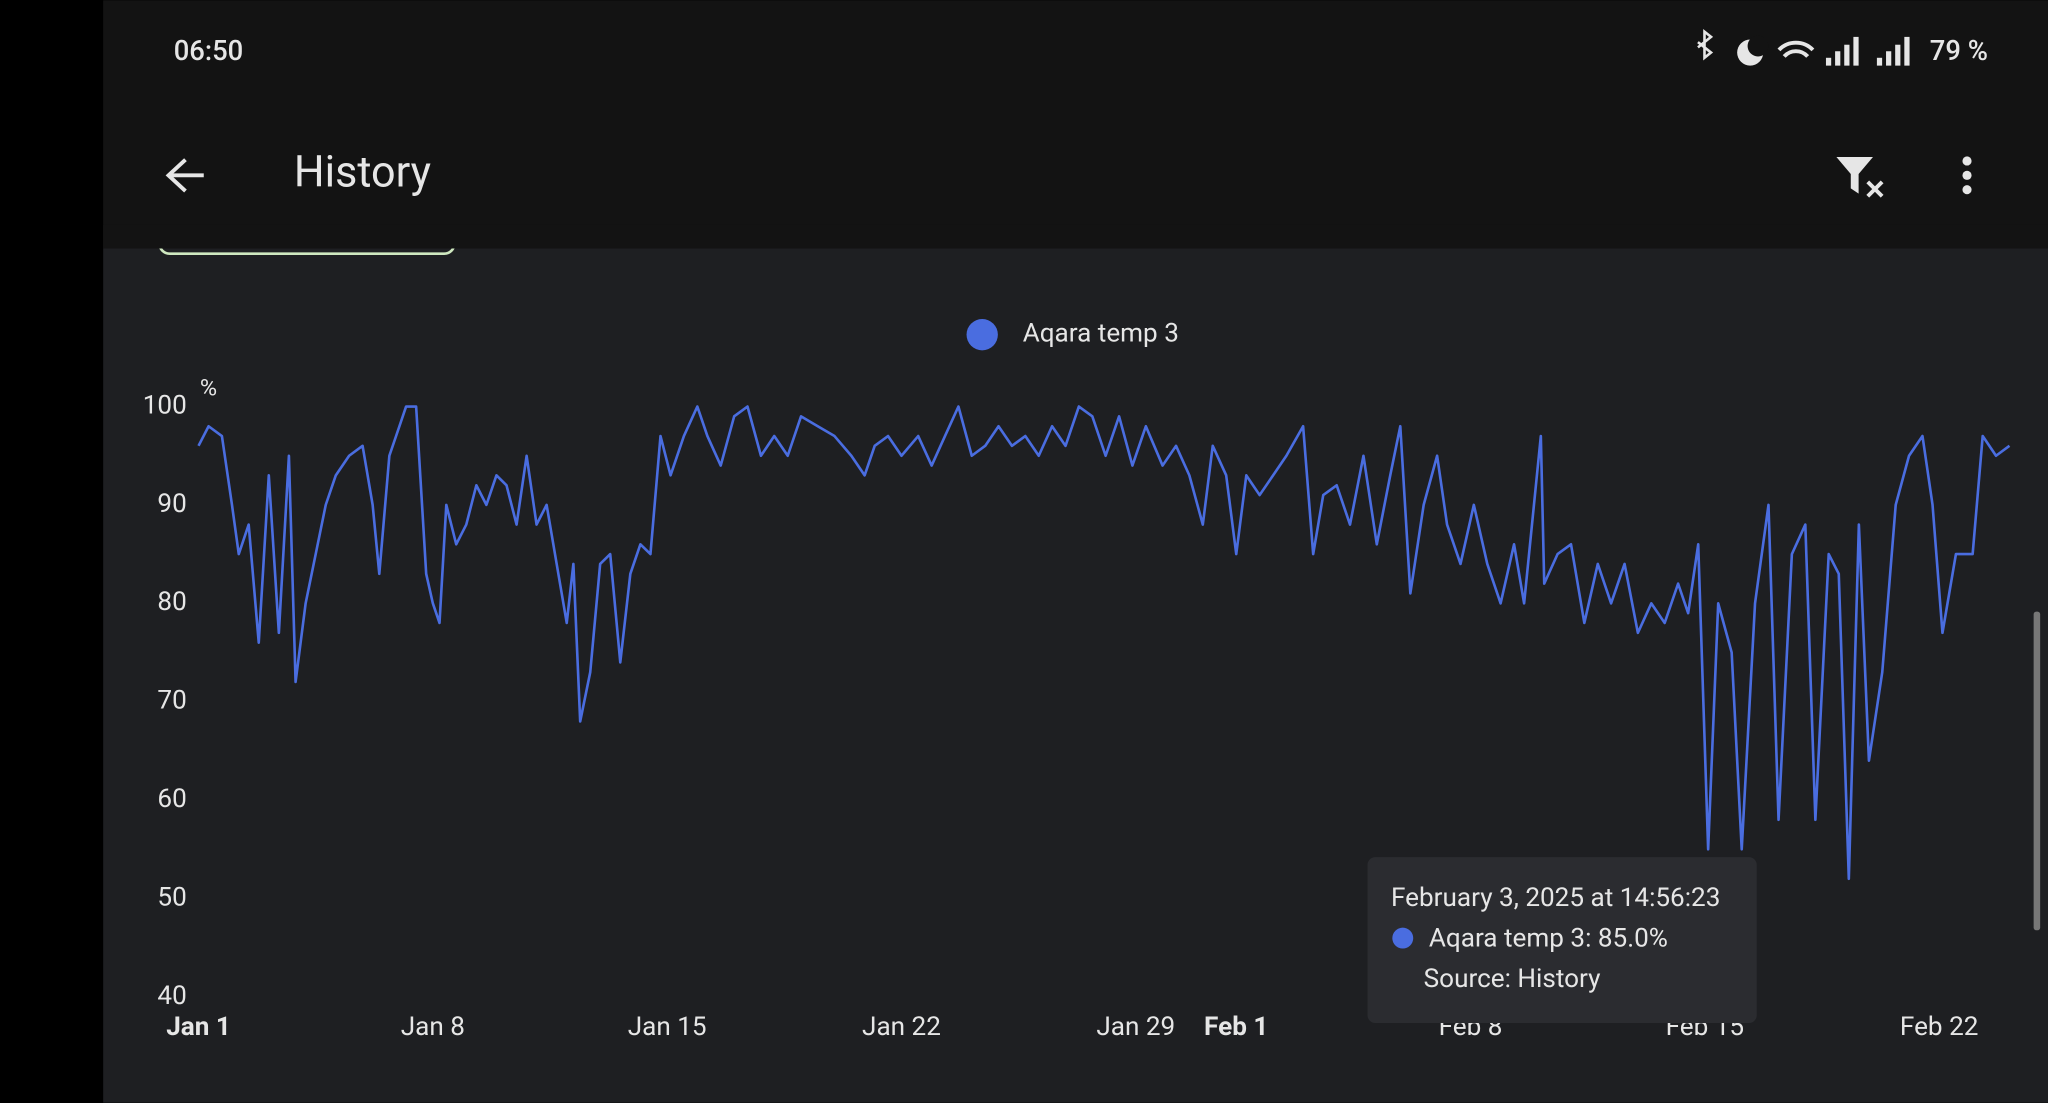 This screenshot has width=2048, height=1103. Describe the element at coordinates (1555, 898) in the screenshot. I see `tooltip-title: February 3, 2025 at 14:56:23` at that location.